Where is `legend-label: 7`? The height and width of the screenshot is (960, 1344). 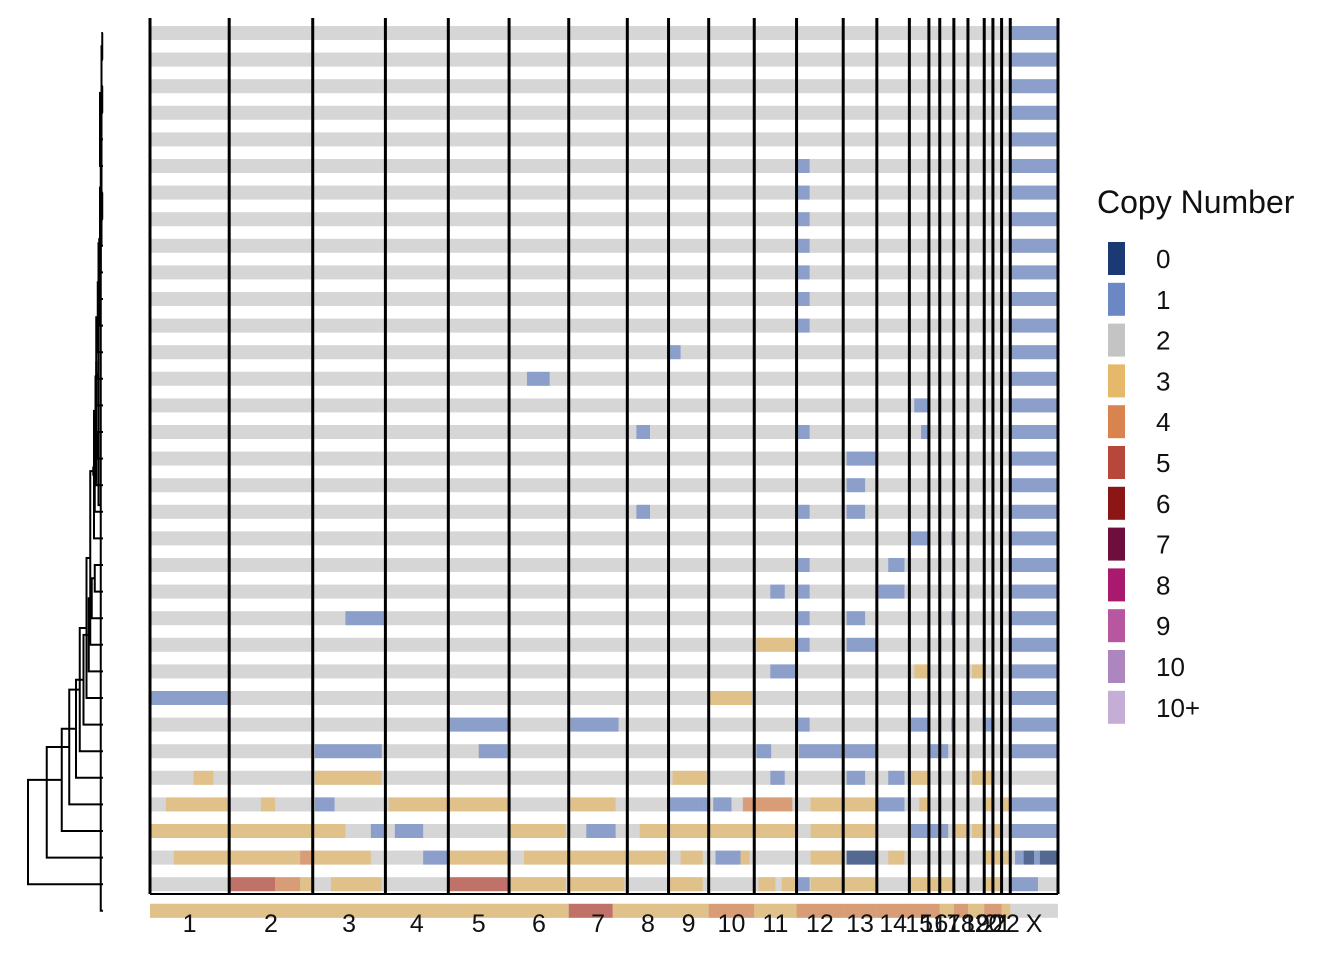 legend-label: 7 is located at coordinates (1163, 545).